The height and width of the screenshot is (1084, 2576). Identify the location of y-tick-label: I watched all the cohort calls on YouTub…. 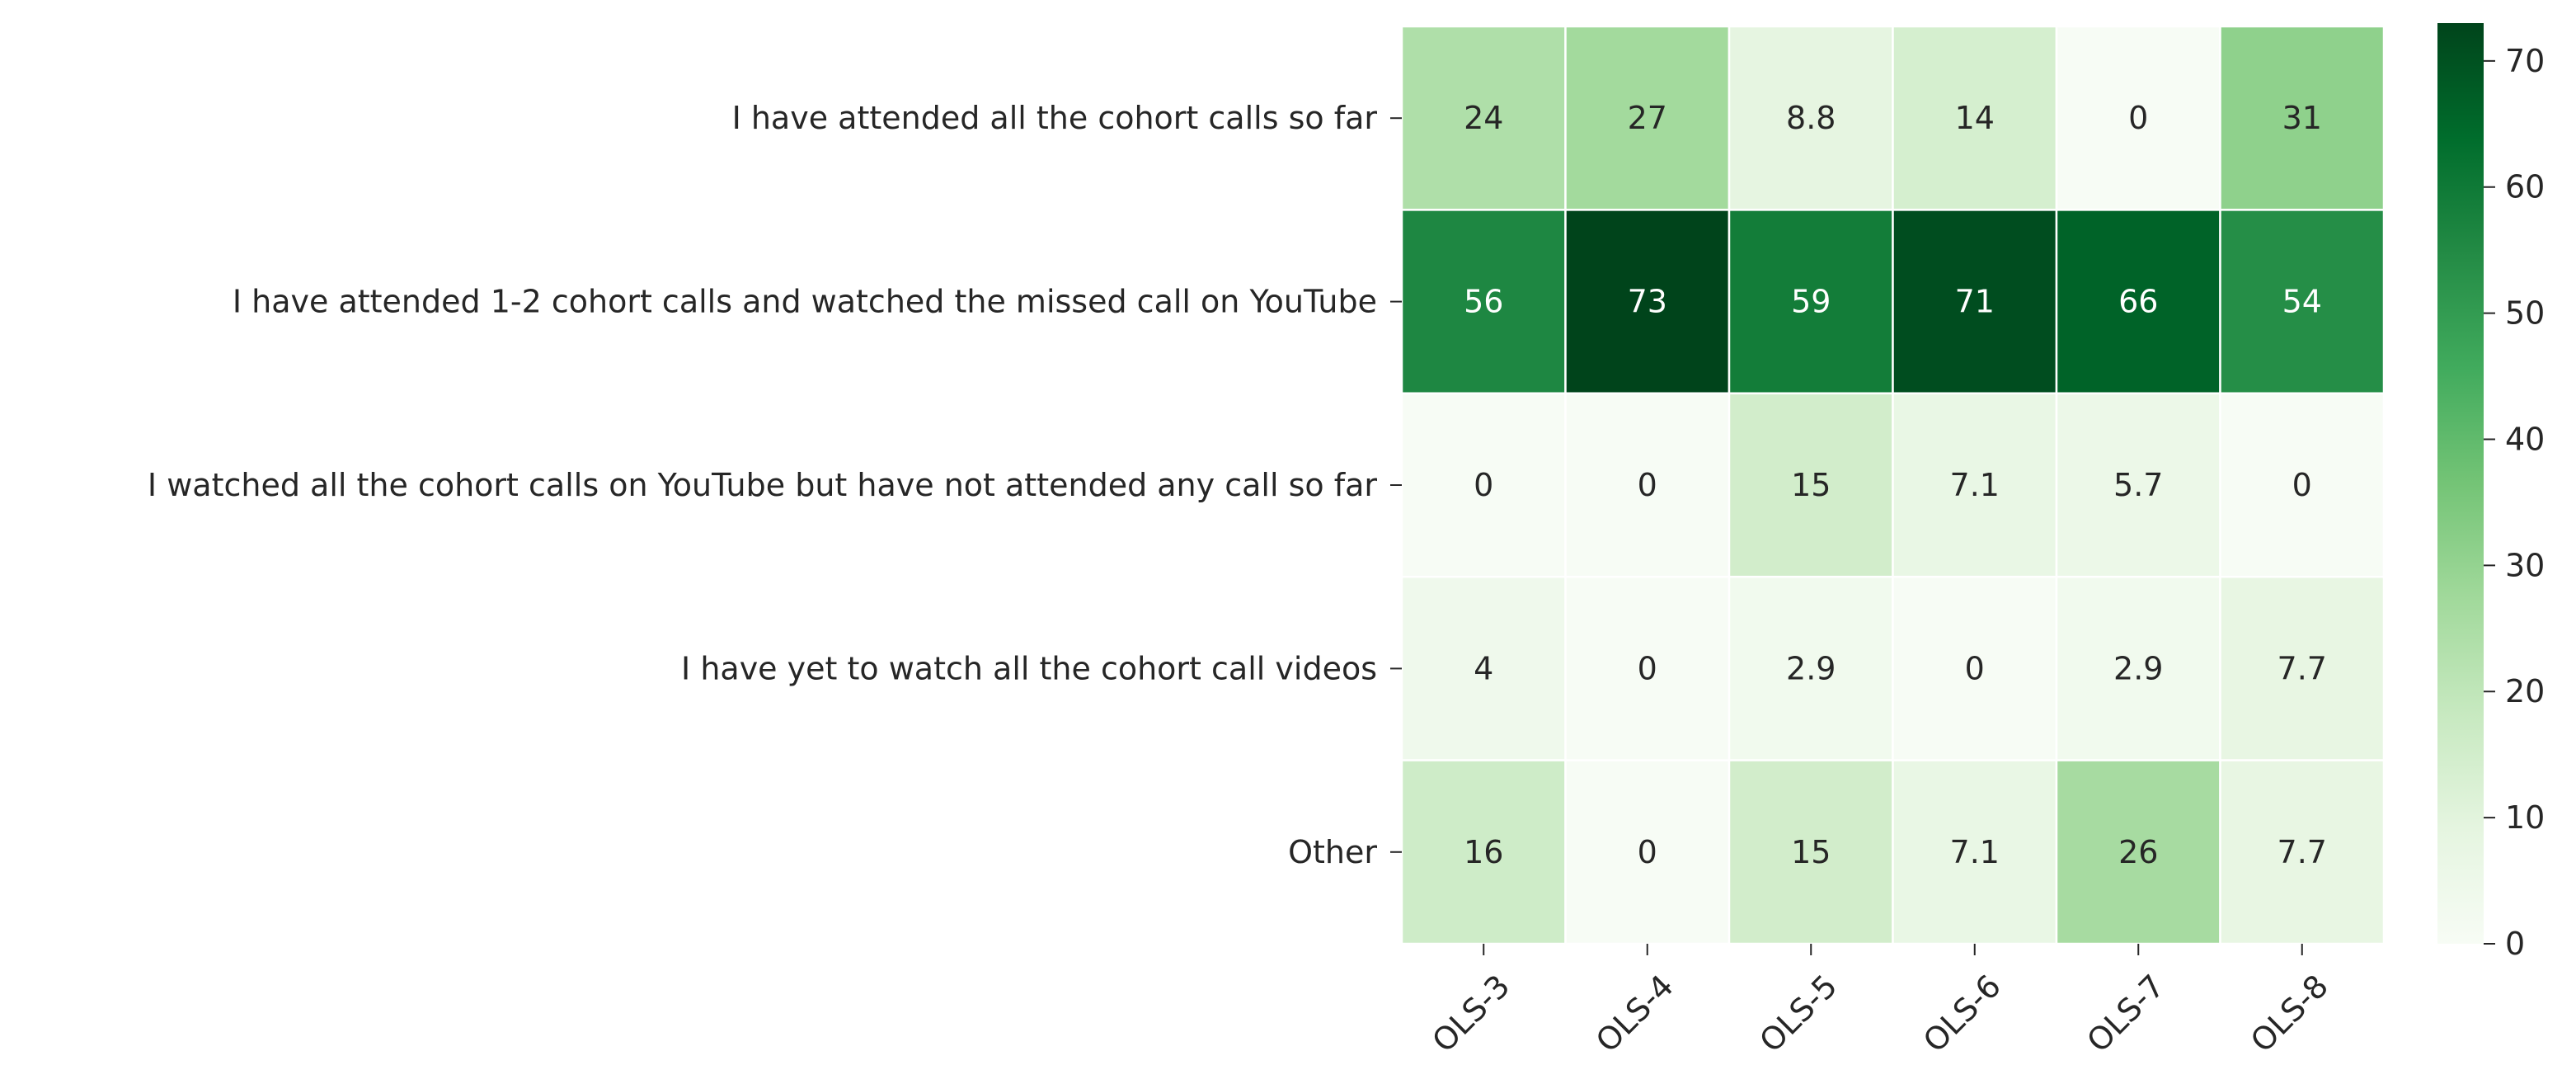
(762, 485).